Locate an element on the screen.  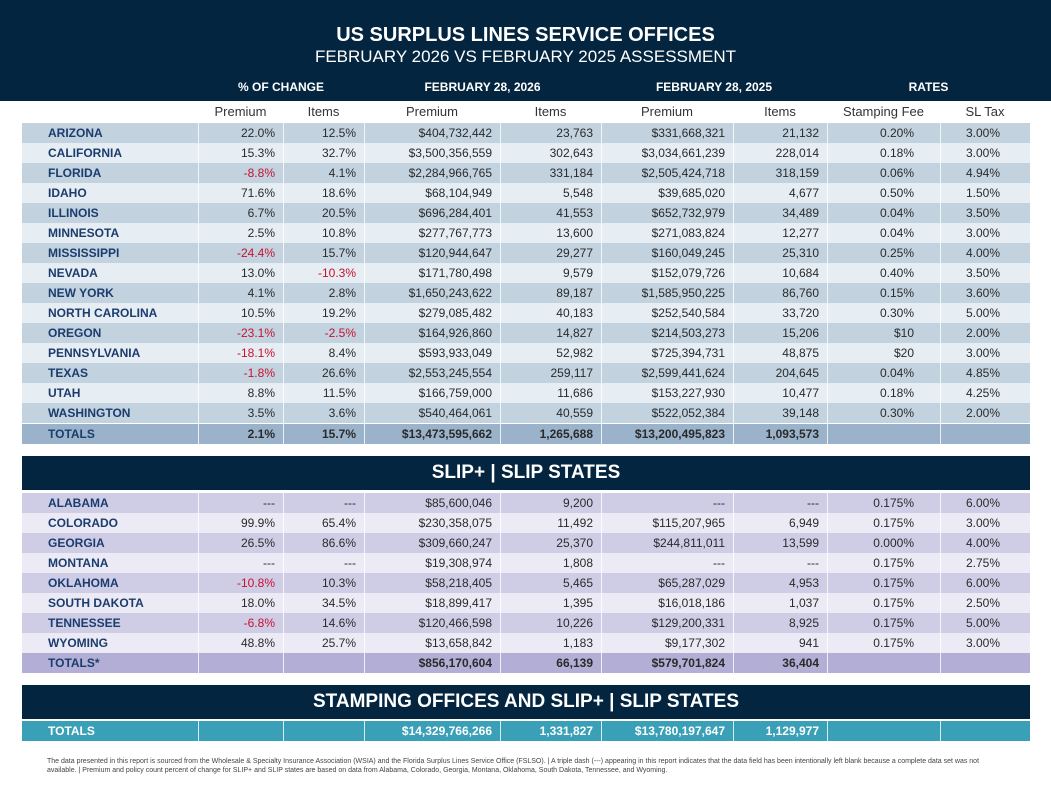
cell-items-2025: 318,159 is located at coordinates (780, 173).